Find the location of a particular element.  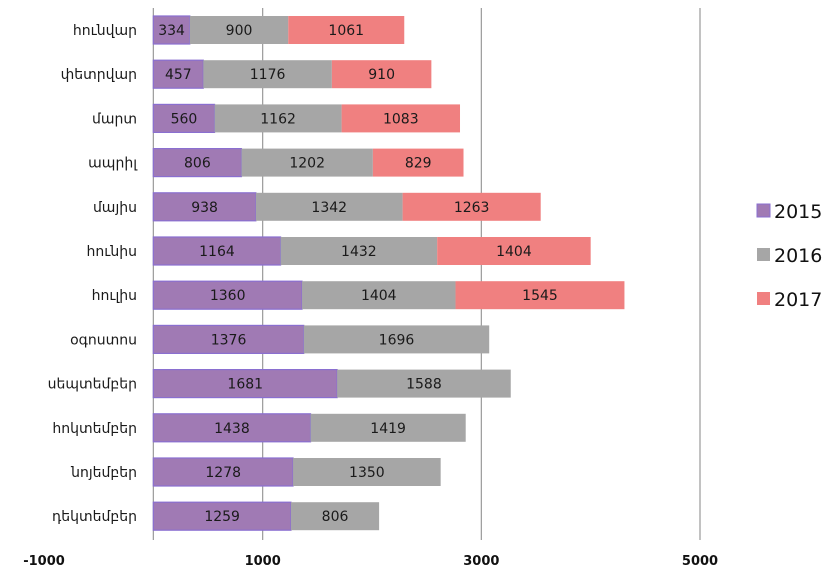

legend: 2015 2016 2017 is located at coordinates (789, 256).